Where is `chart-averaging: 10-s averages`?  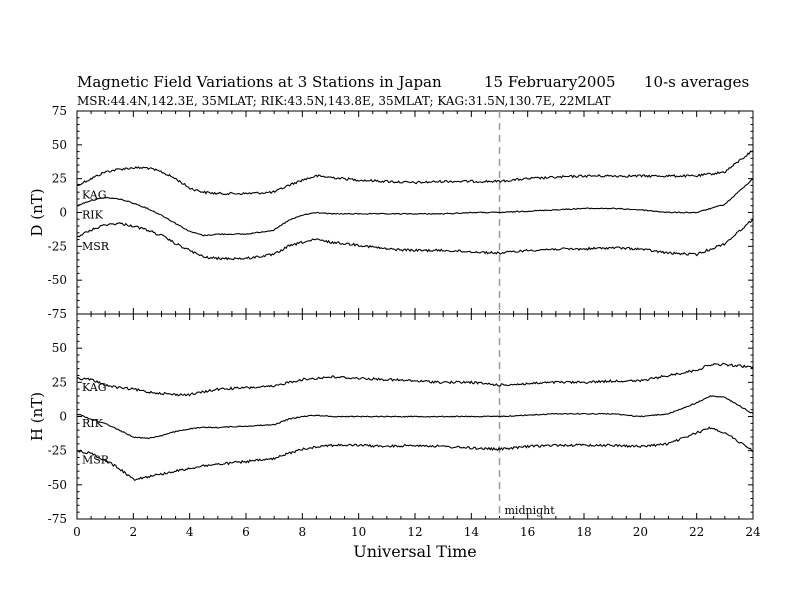
chart-averaging: 10-s averages is located at coordinates (697, 82).